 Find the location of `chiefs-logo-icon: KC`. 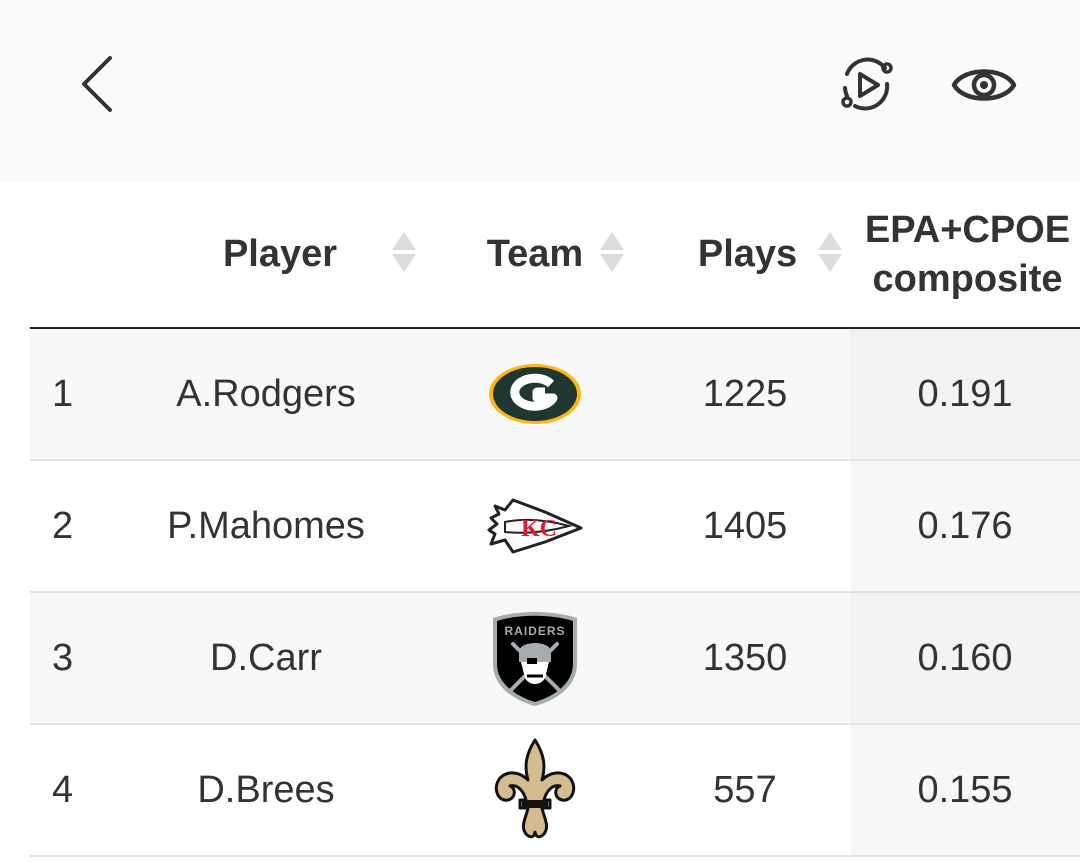

chiefs-logo-icon: KC is located at coordinates (535, 526).